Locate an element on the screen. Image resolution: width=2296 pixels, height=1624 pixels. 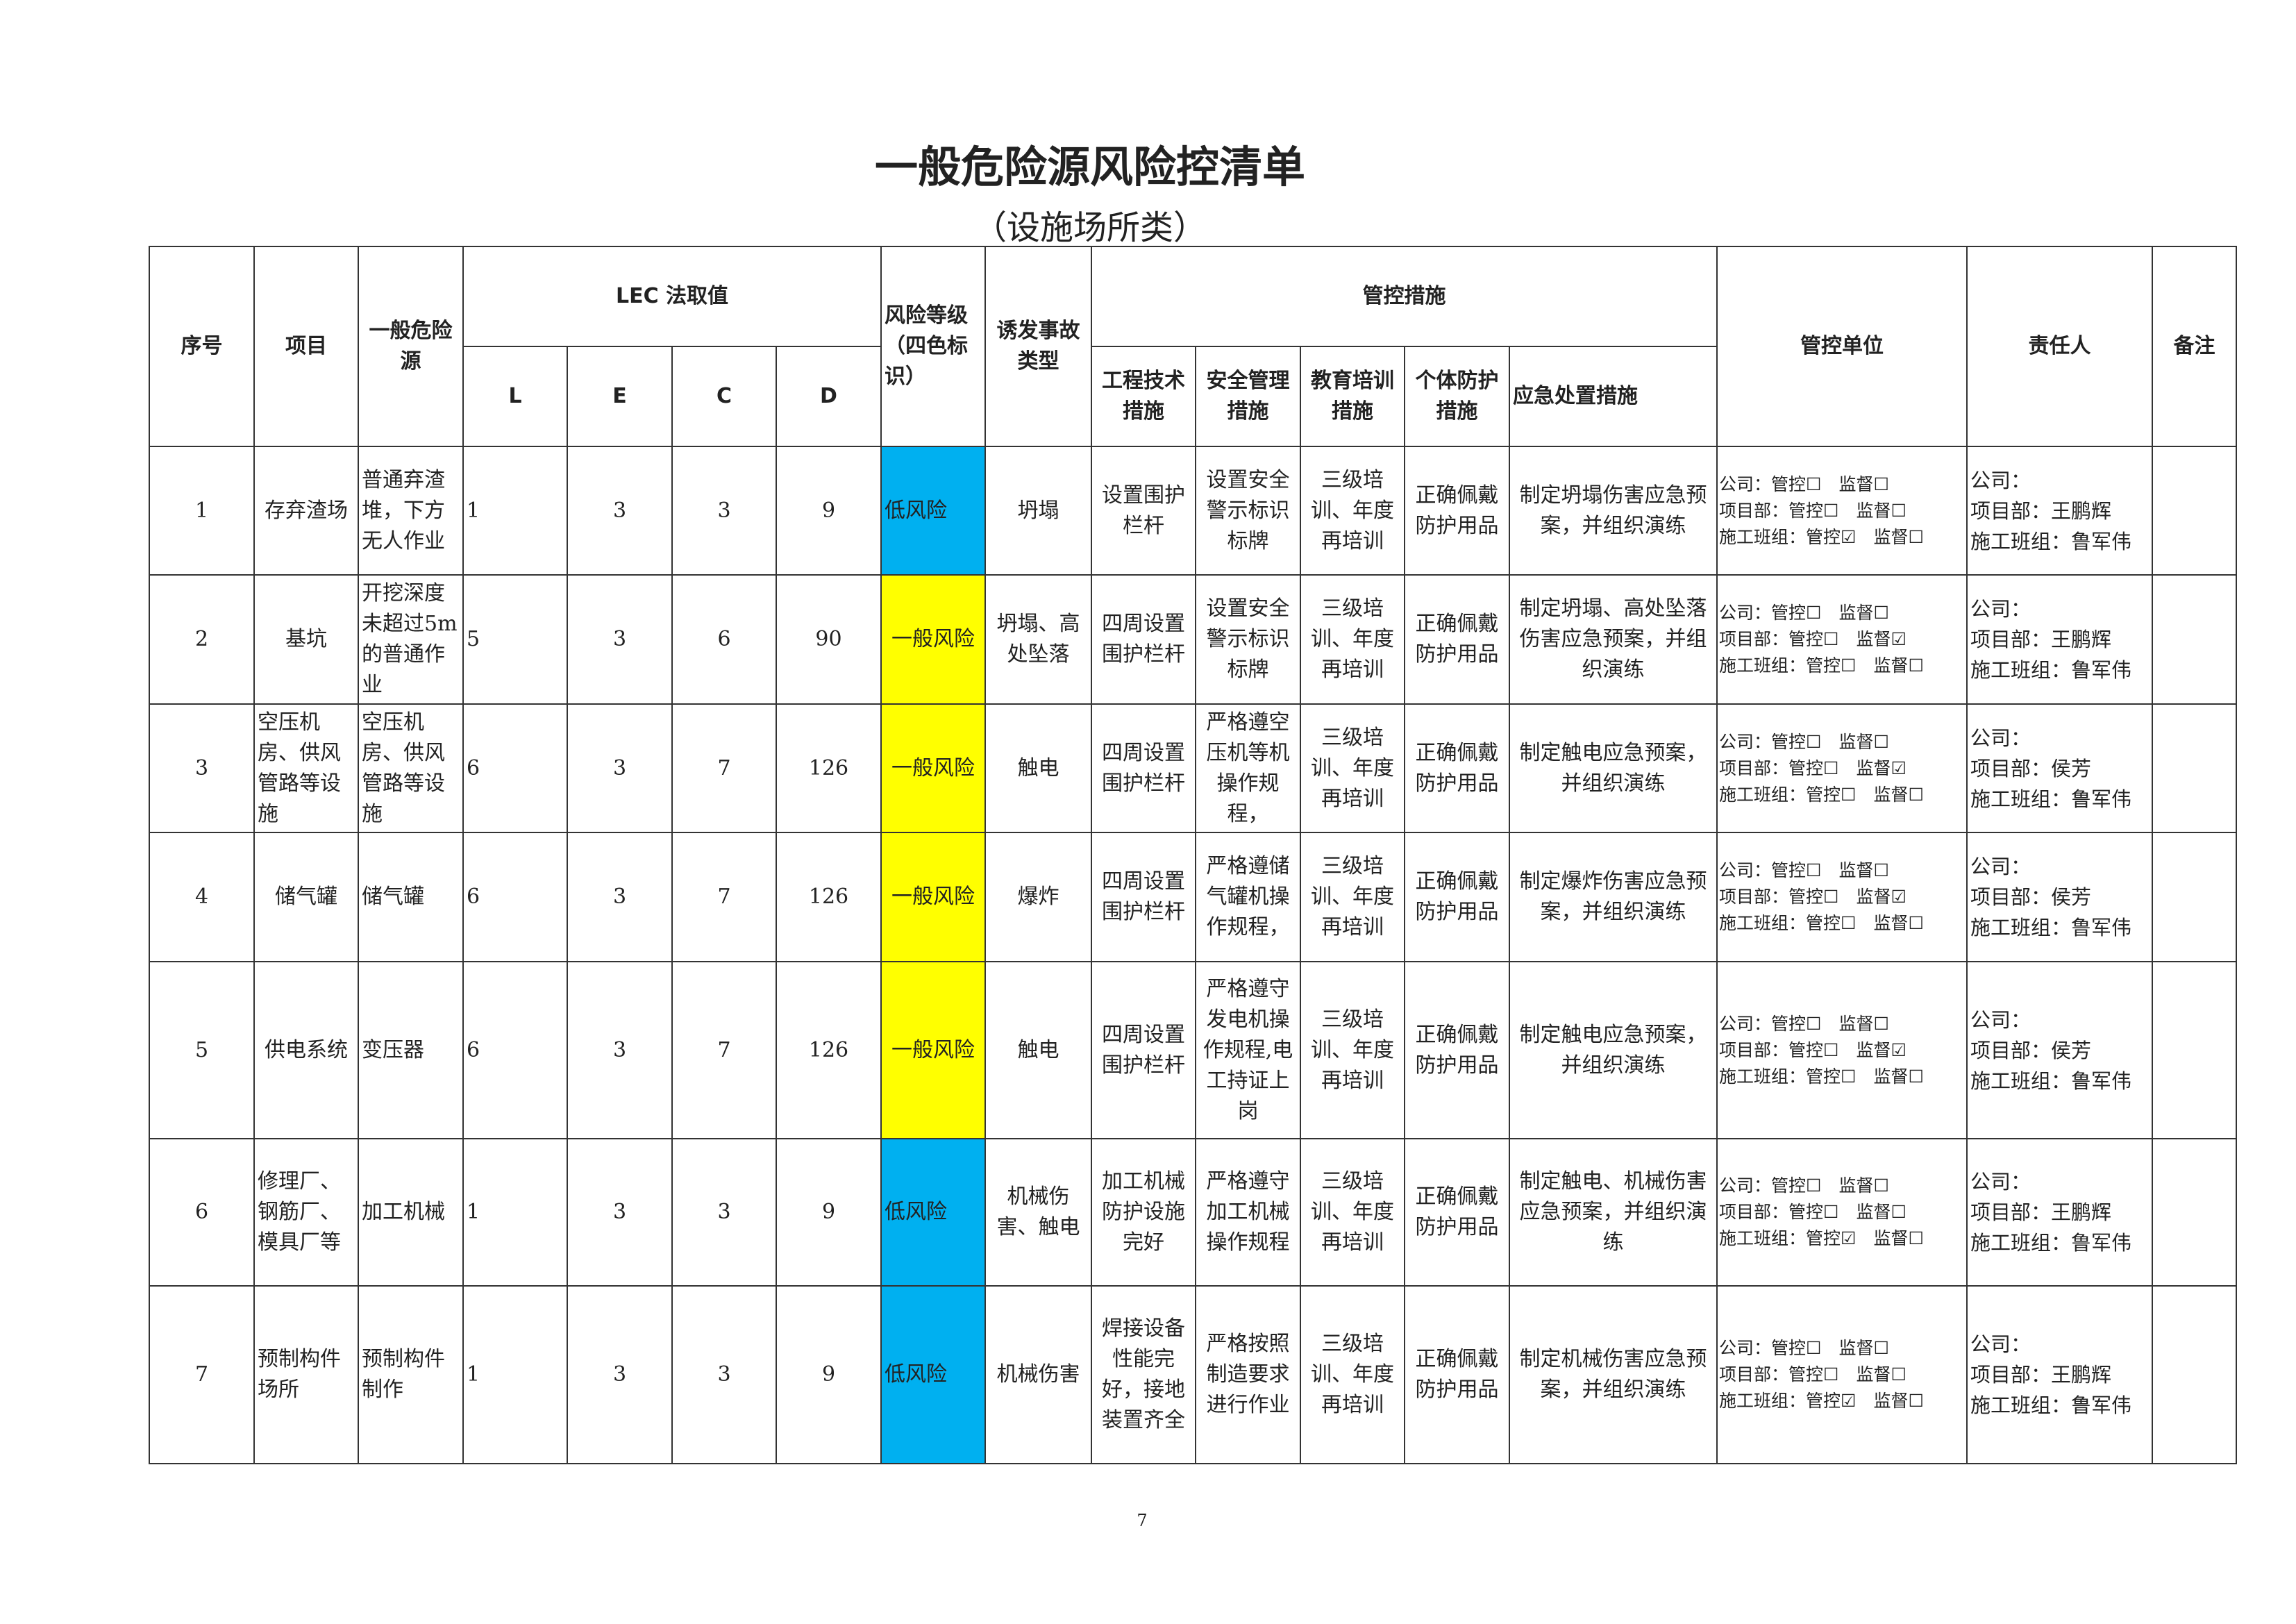
cell-hazard: 开挖深度未超过5m的普通作业 is located at coordinates (411, 640).